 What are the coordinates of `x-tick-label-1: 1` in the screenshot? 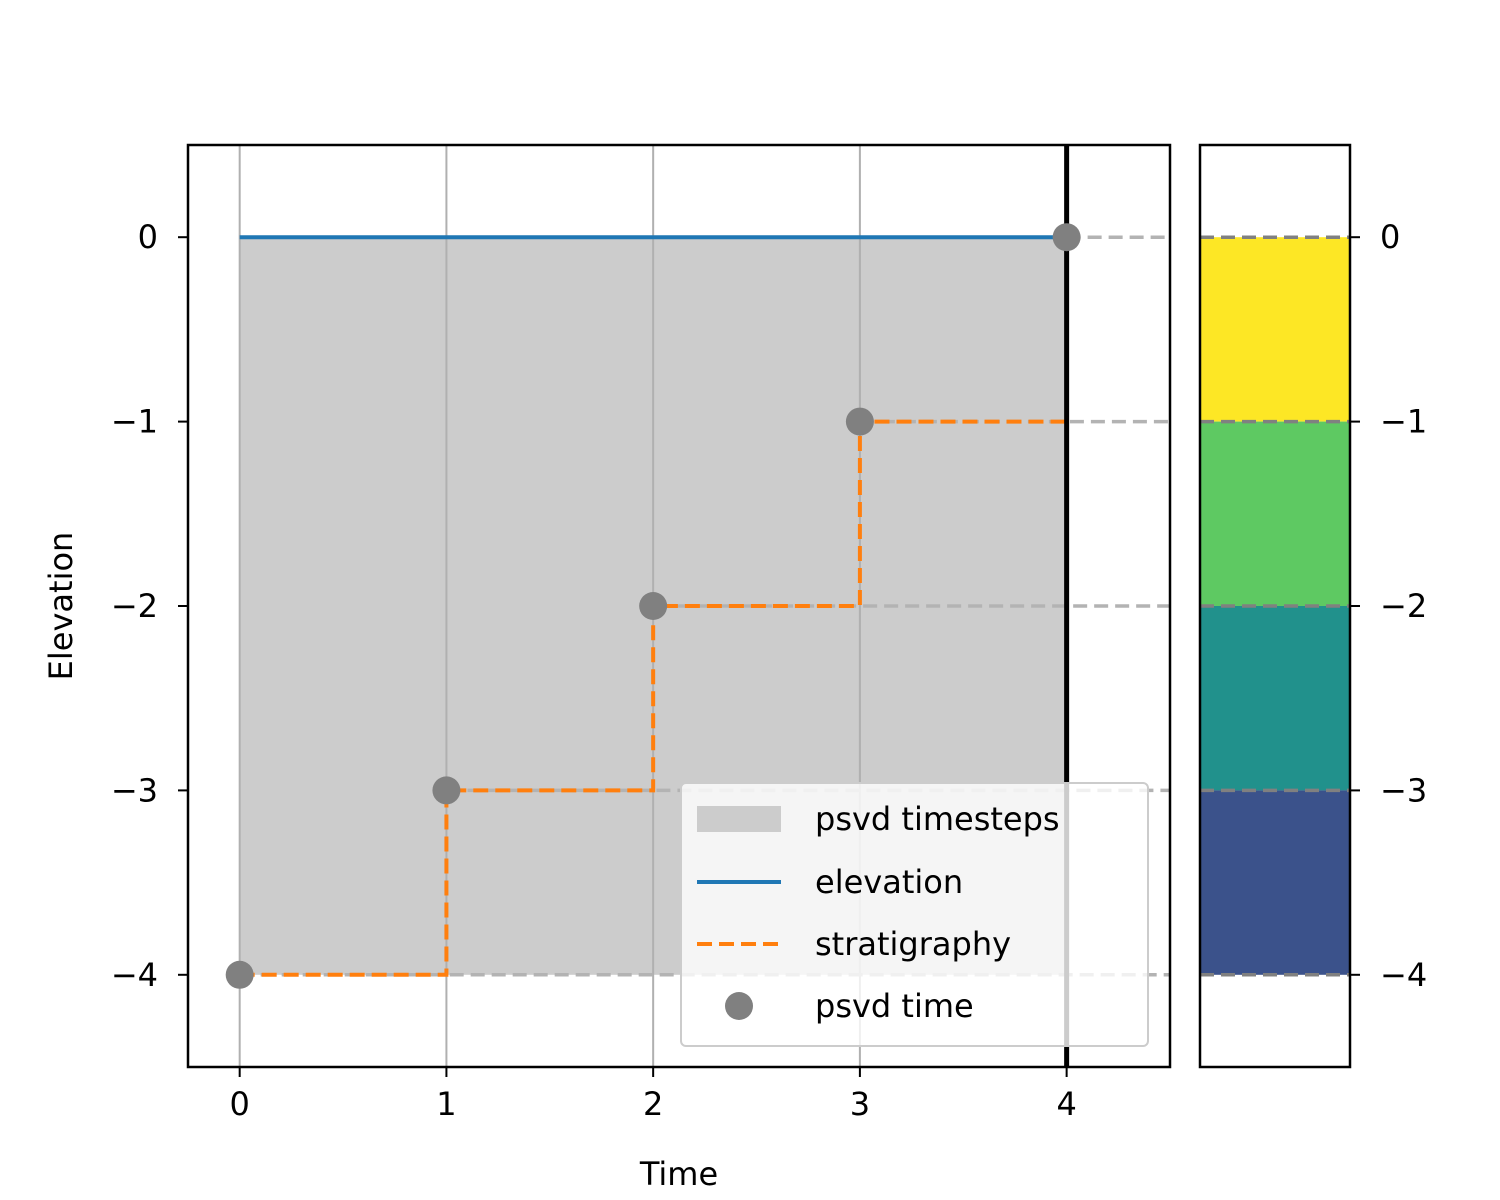 It's located at (446, 1104).